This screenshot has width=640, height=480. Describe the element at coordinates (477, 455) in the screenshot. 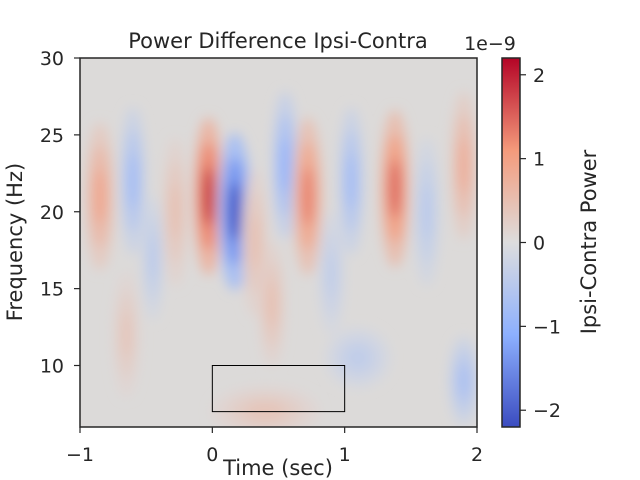

I see `x-tick-label: 2` at that location.